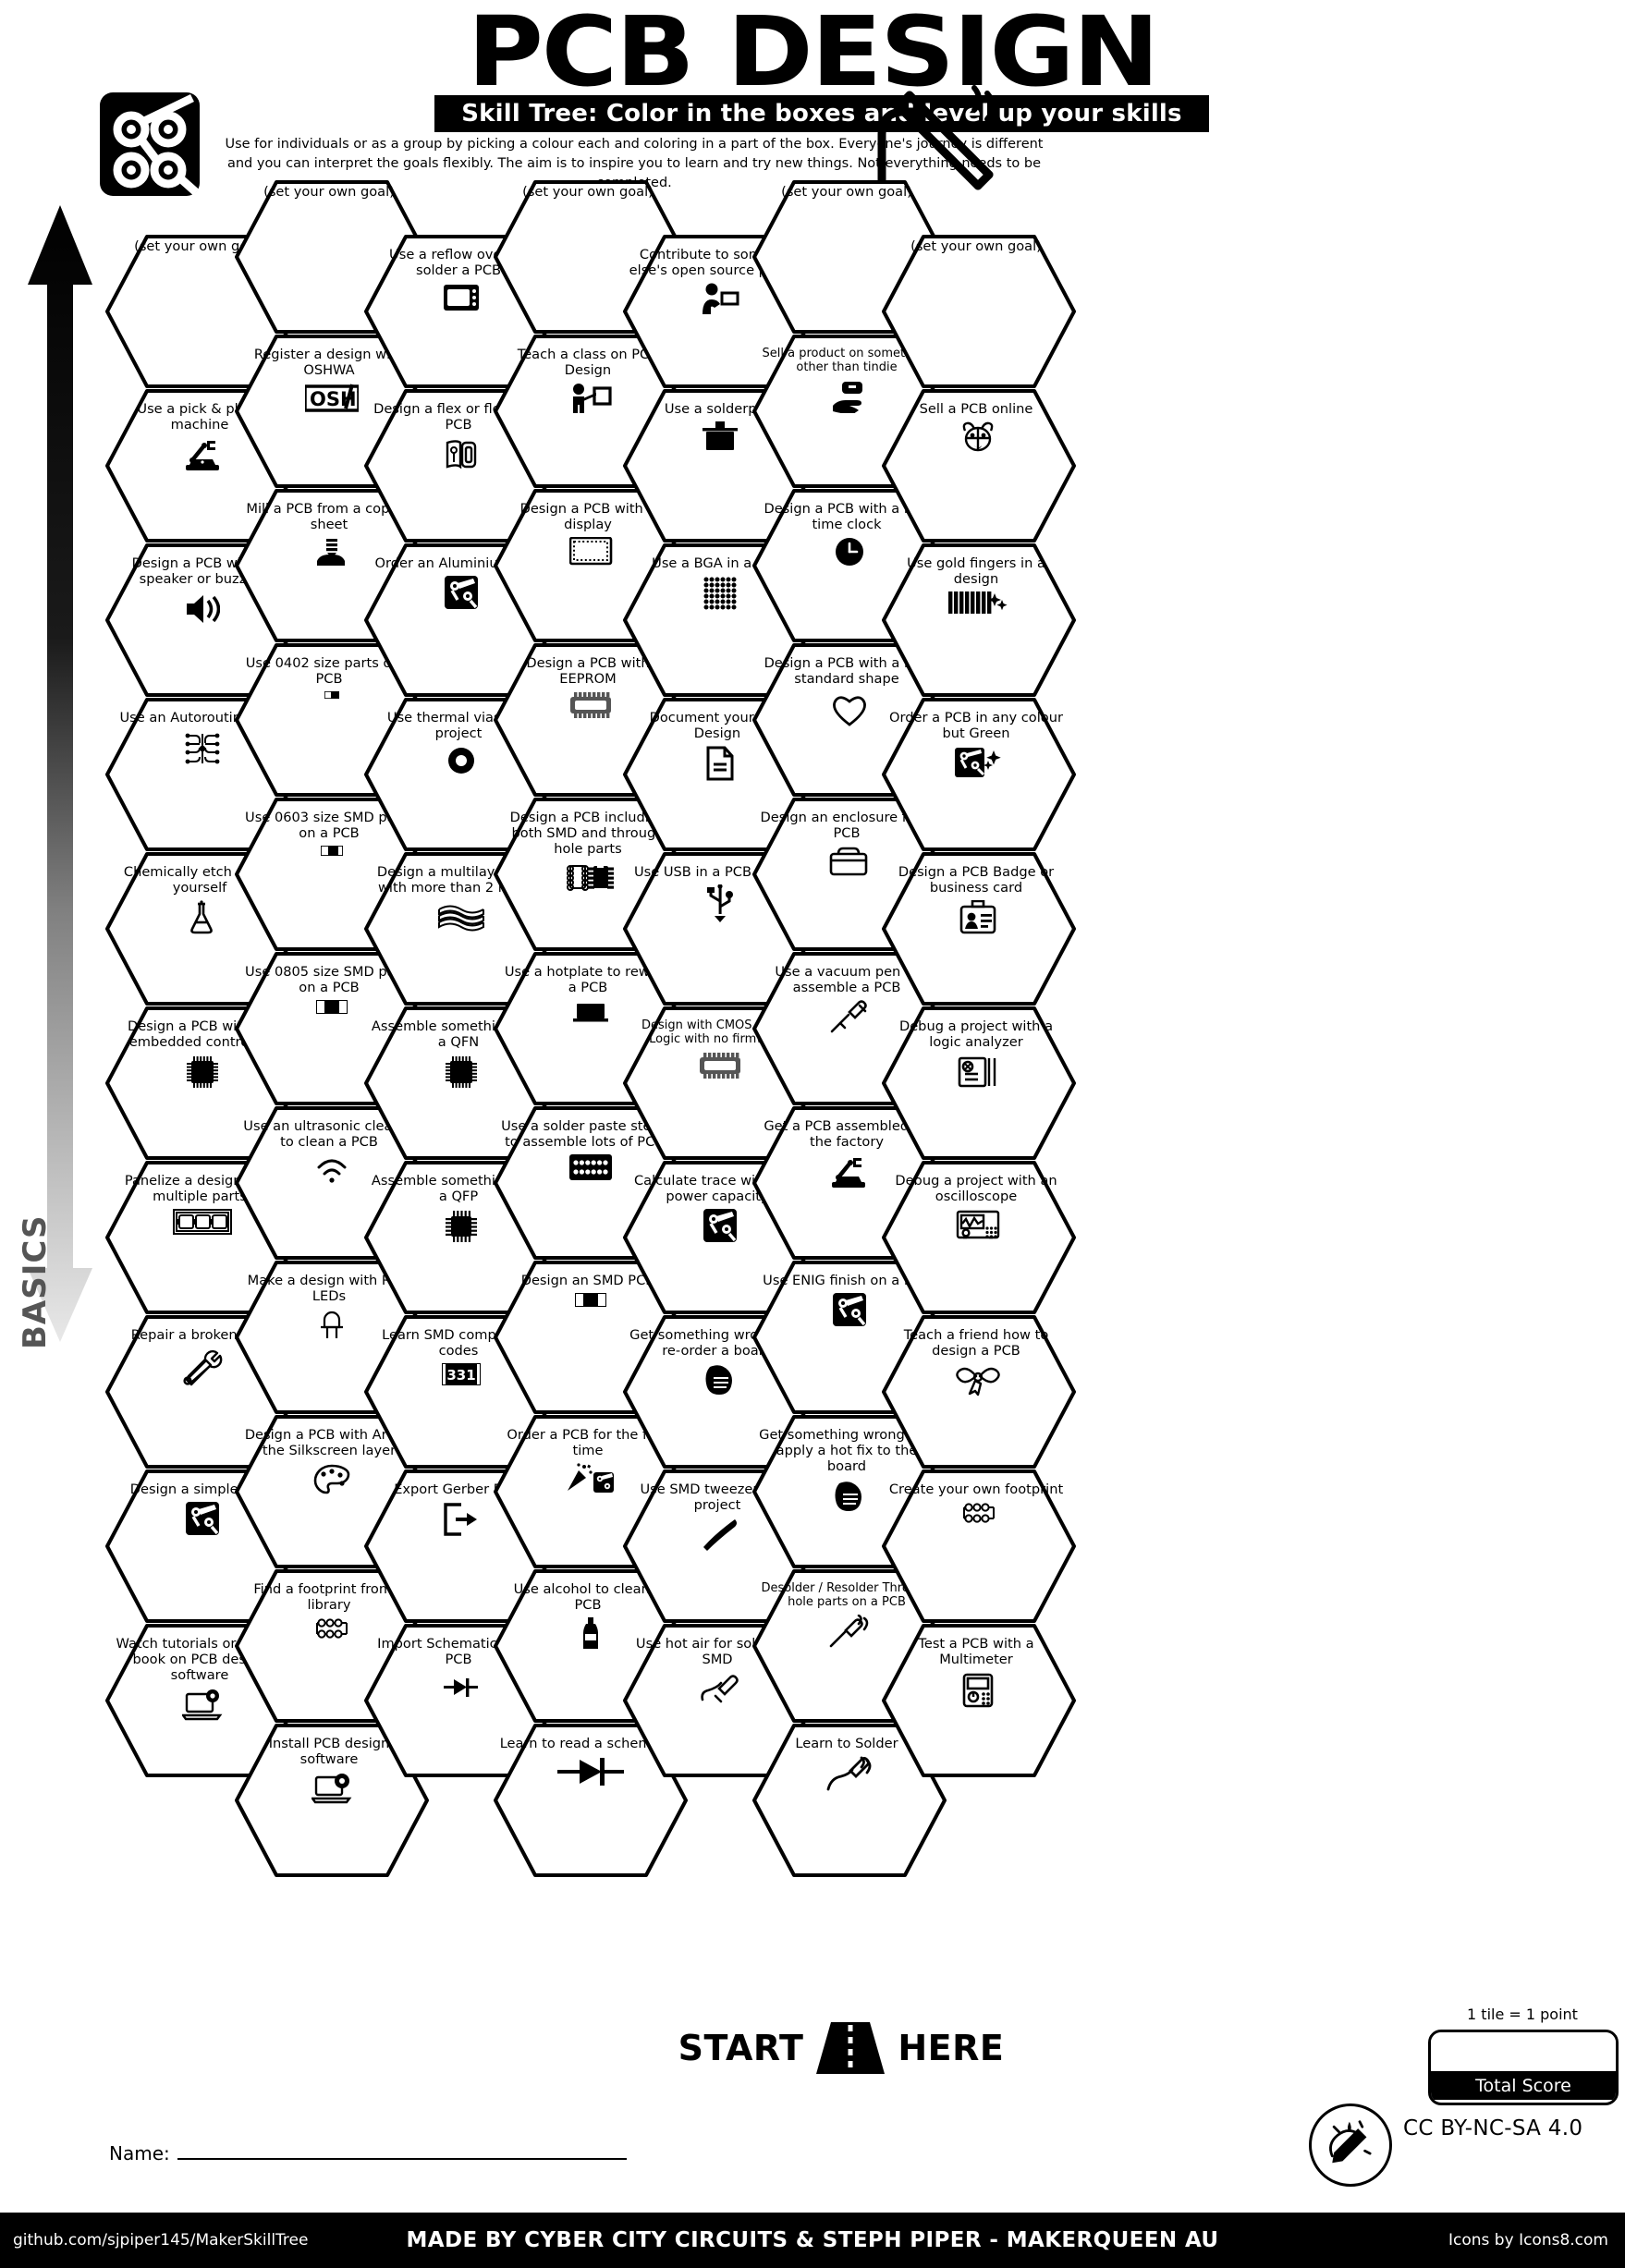  Describe the element at coordinates (979, 466) in the screenshot. I see `skill-tile: Sell a PCB online` at that location.